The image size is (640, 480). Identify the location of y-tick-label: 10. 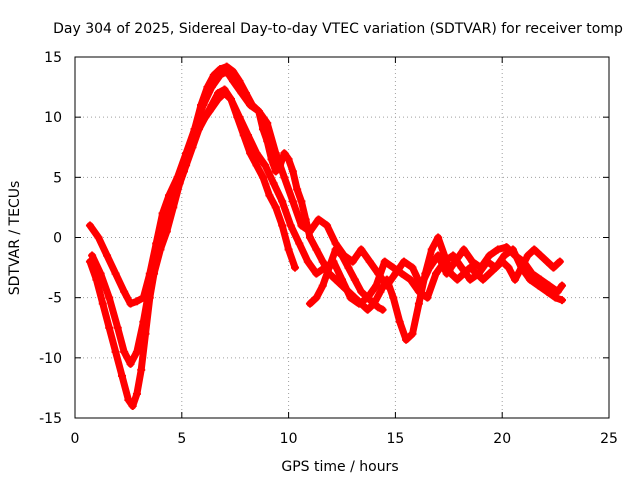
(53, 118).